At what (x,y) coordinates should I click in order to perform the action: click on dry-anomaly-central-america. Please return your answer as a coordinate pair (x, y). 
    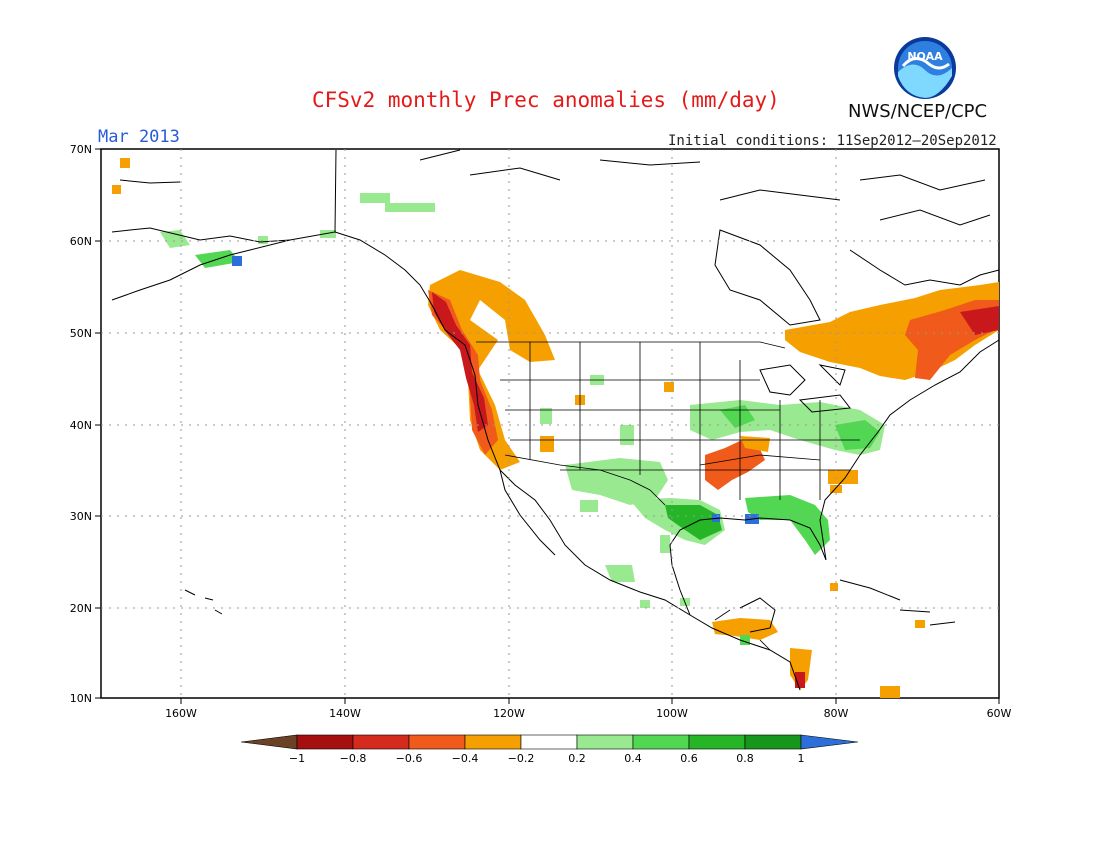
    Looking at the image, I should click on (745, 629).